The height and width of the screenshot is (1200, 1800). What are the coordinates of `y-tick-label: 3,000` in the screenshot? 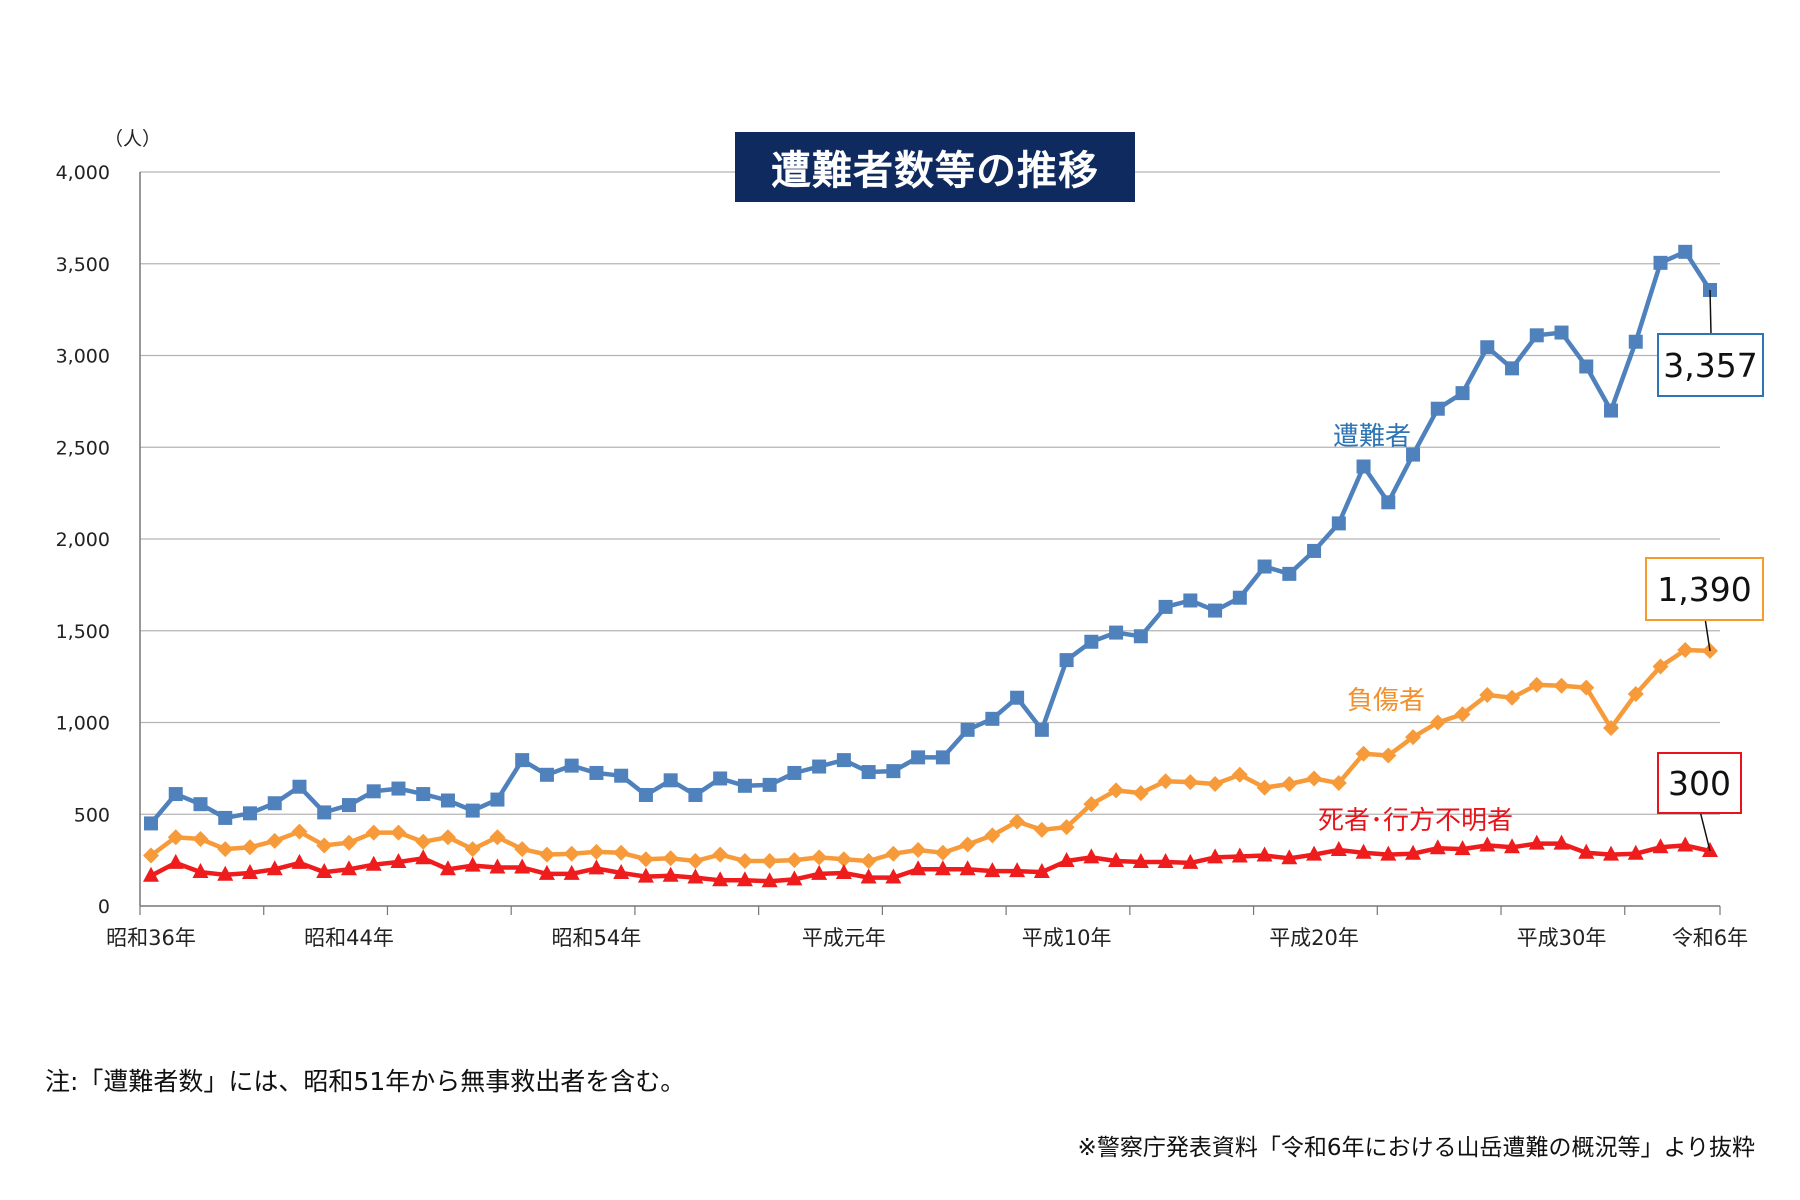 It's located at (83, 357).